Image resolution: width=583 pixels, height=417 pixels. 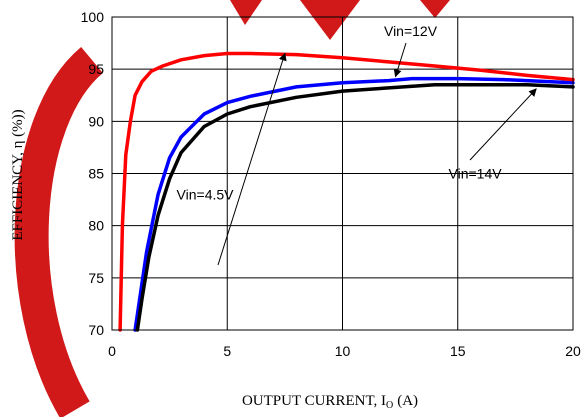 I want to click on y-tick-label: 75, so click(x=96, y=278).